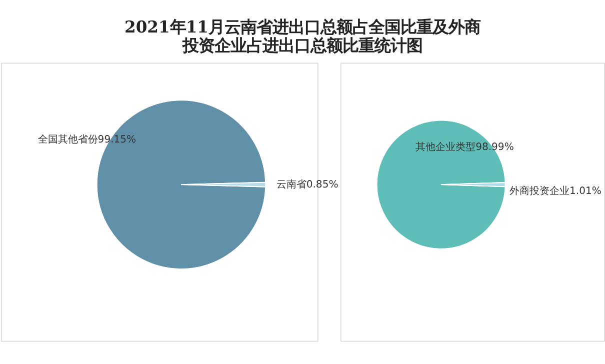 The height and width of the screenshot is (364, 605). I want to click on data-label: 0.85%, so click(322, 184).